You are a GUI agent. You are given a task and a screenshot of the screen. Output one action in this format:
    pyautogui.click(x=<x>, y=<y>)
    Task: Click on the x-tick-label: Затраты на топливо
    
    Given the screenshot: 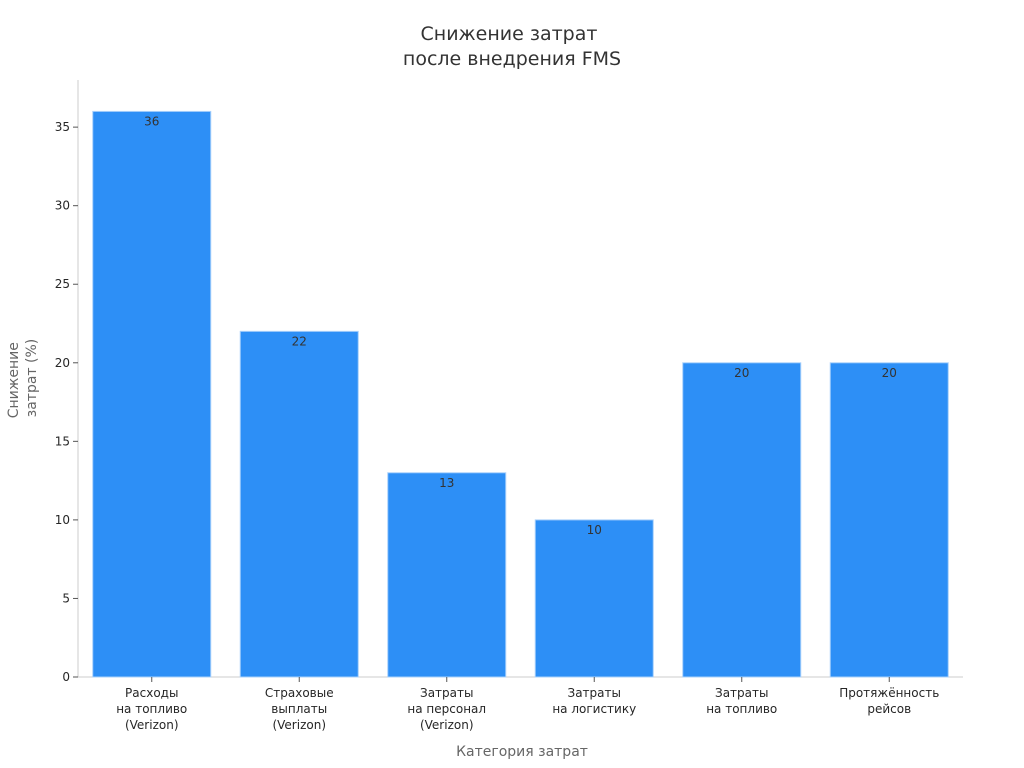 What is the action you would take?
    pyautogui.click(x=741, y=701)
    